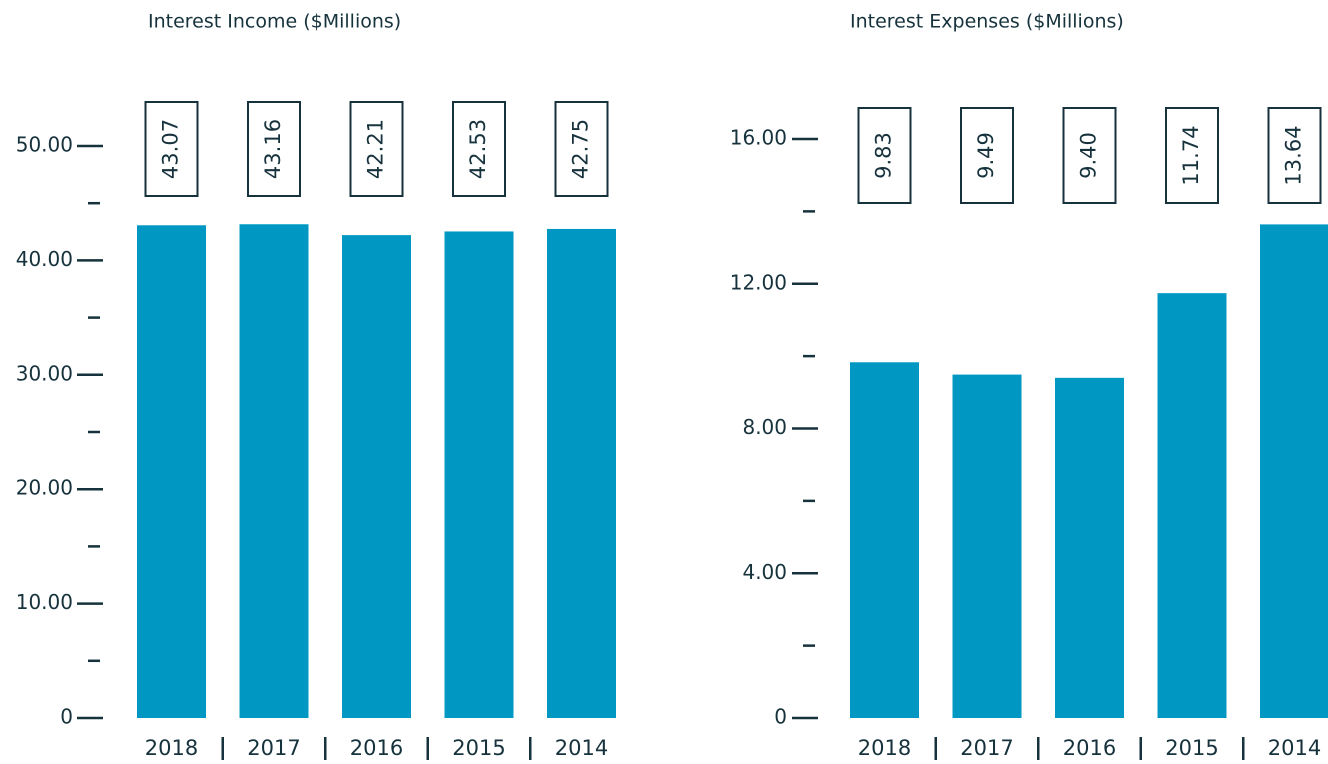 Image resolution: width=1328 pixels, height=764 pixels. Describe the element at coordinates (44, 602) in the screenshot. I see `y-tick-label: 10.00` at that location.